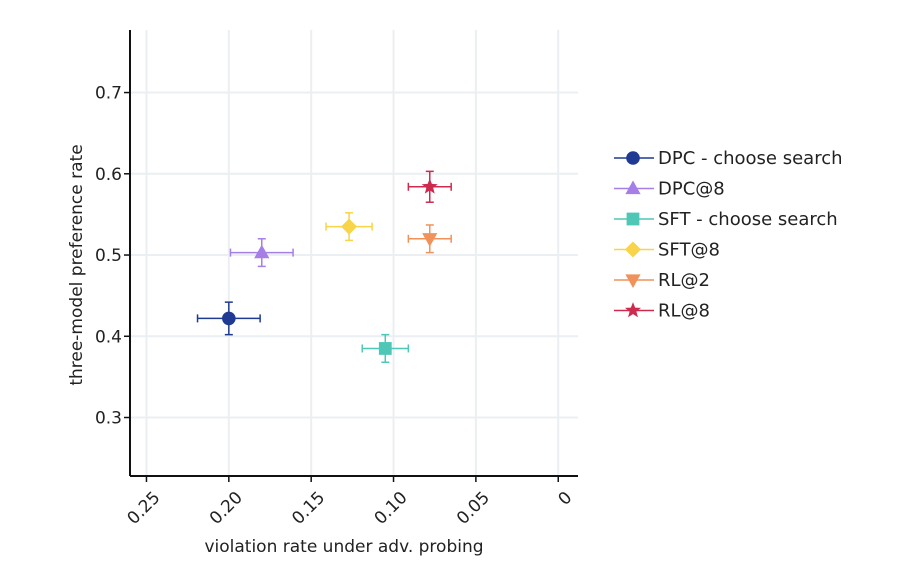 The image size is (912, 574). I want to click on legend-label: DPC@8, so click(691, 189).